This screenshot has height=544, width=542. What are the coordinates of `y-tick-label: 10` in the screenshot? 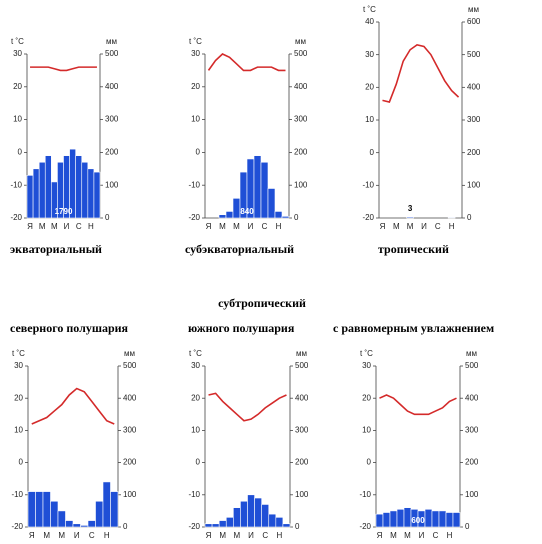 It's located at (195, 119).